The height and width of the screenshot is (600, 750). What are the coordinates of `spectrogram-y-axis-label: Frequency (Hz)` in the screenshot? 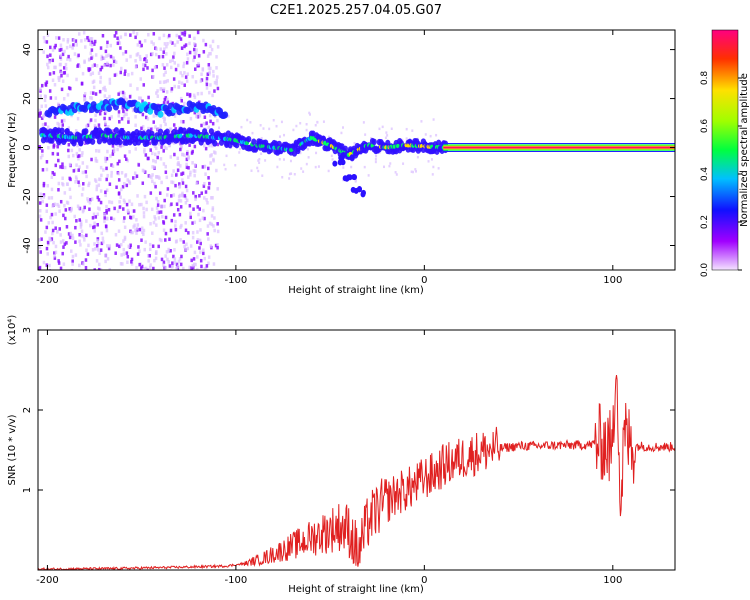 It's located at (12, 150).